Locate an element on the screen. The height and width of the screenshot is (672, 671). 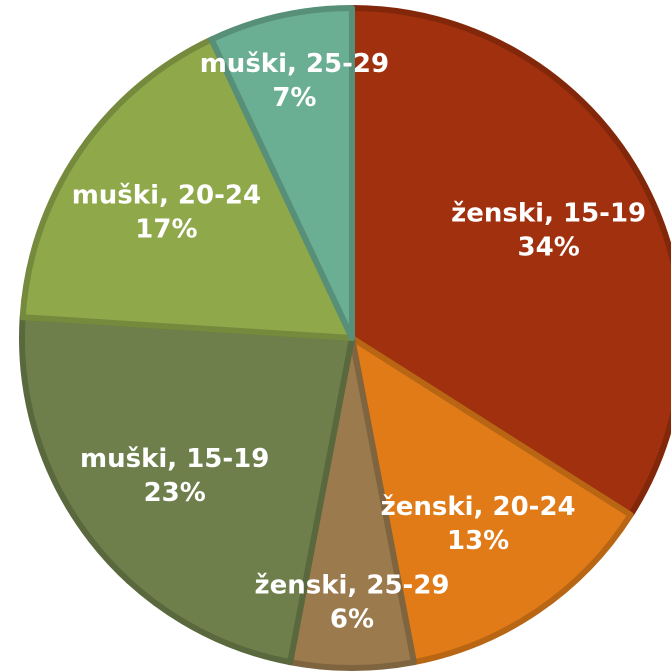
pie-slice is located at coordinates (281, 173).